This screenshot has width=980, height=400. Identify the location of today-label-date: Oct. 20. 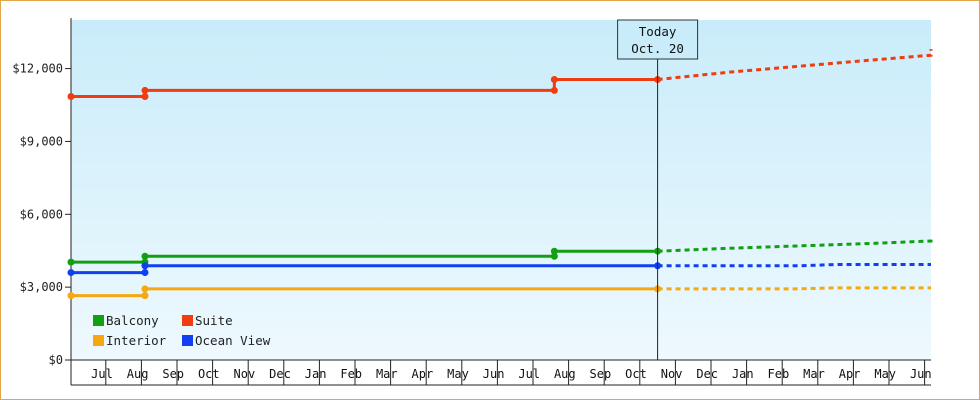
(657, 48).